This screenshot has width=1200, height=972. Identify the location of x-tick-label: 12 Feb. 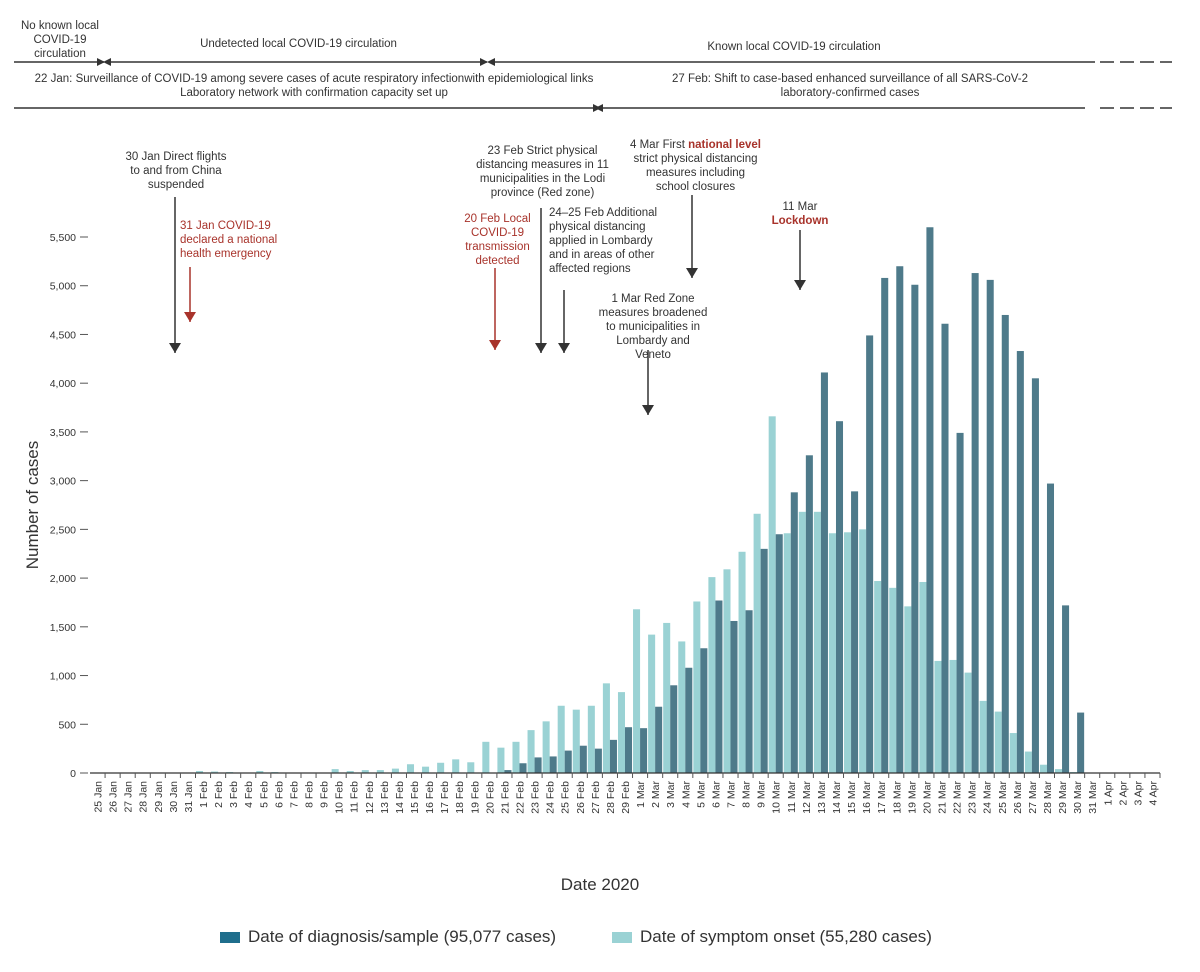
(370, 797).